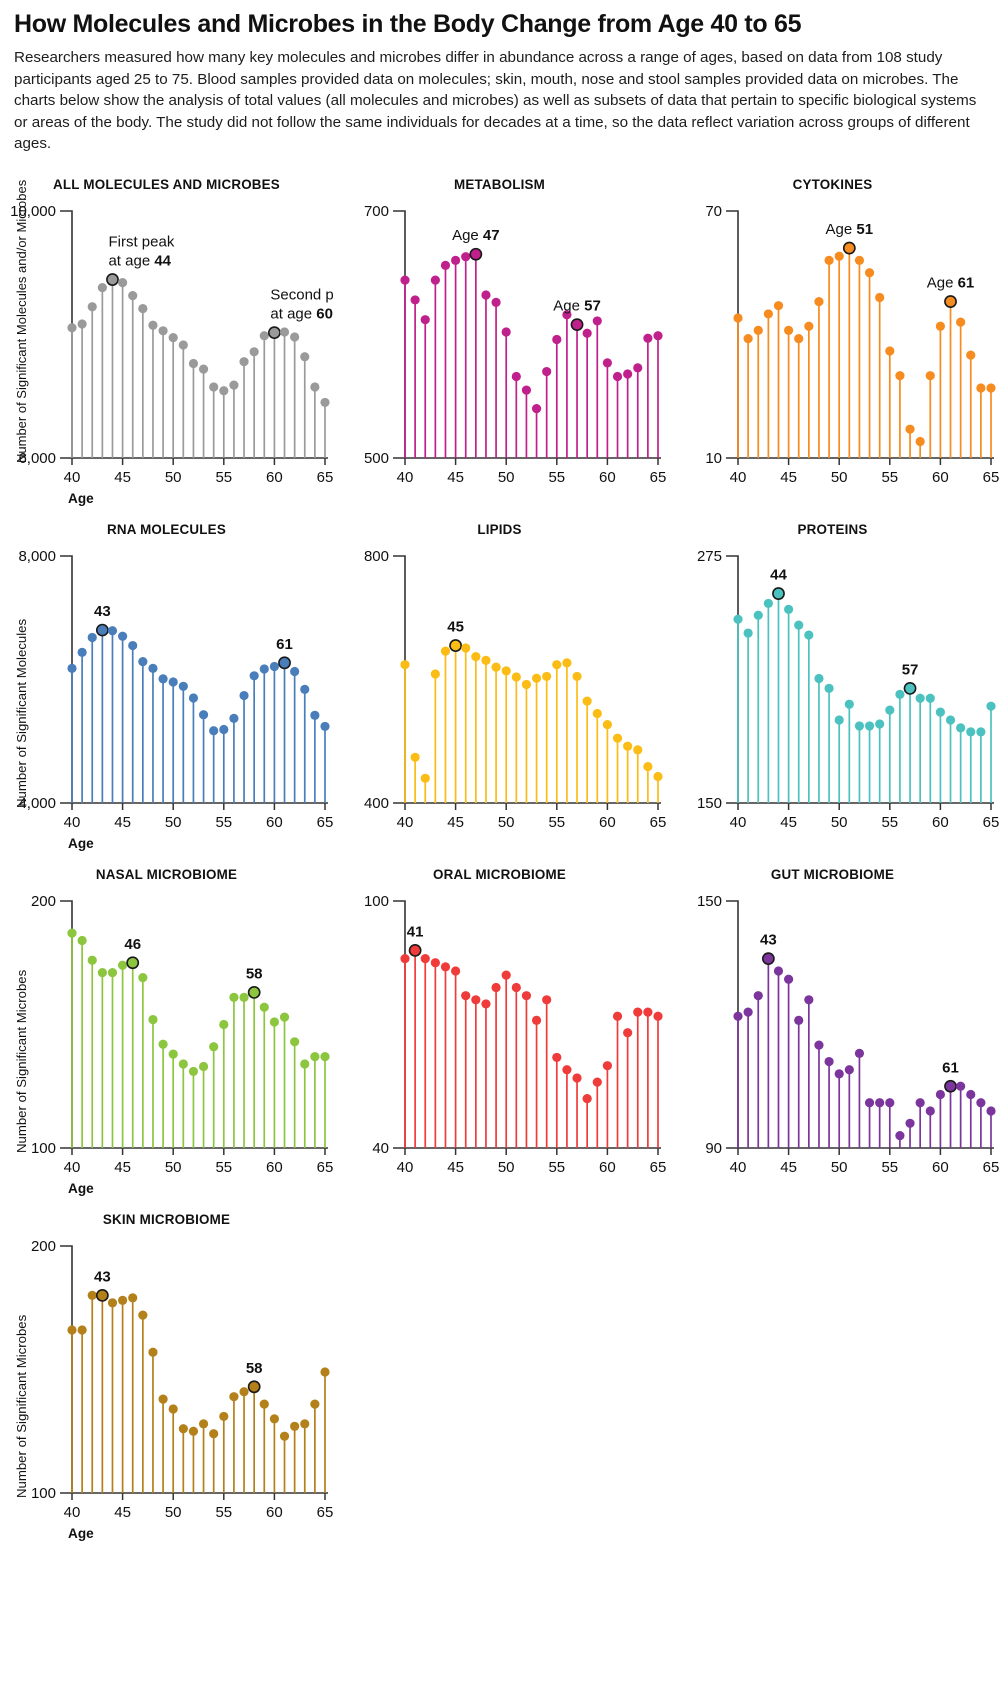  Describe the element at coordinates (515, 344) in the screenshot. I see `plot-area-metabolism: 700 500 40 45 50 55 60 65 Age 47 Age 57` at that location.